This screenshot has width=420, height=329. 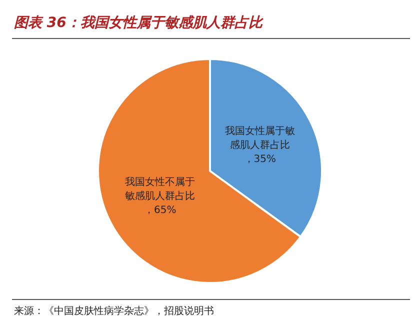 I want to click on source-note: 来源：《中国皮肤性病学杂志》，招股说明书, so click(x=114, y=311).